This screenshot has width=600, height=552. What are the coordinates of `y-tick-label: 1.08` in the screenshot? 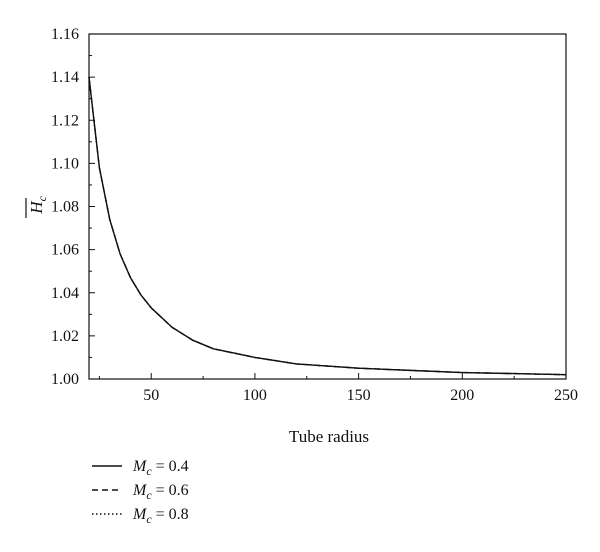 It's located at (65, 207).